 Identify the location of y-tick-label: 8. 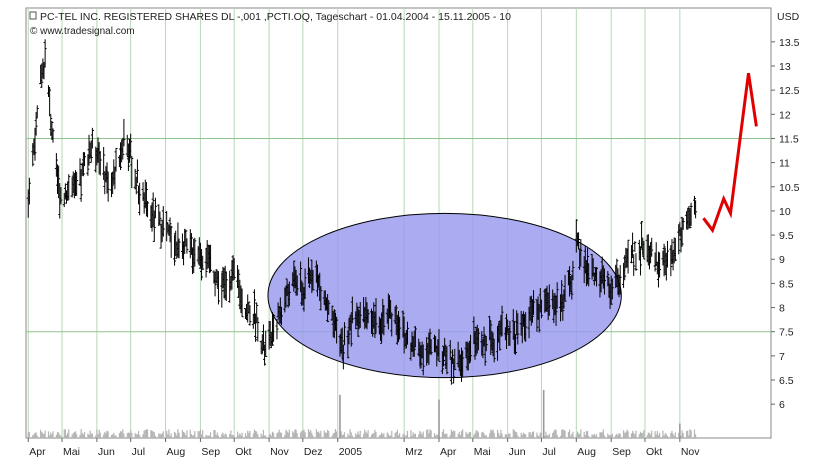
(782, 309).